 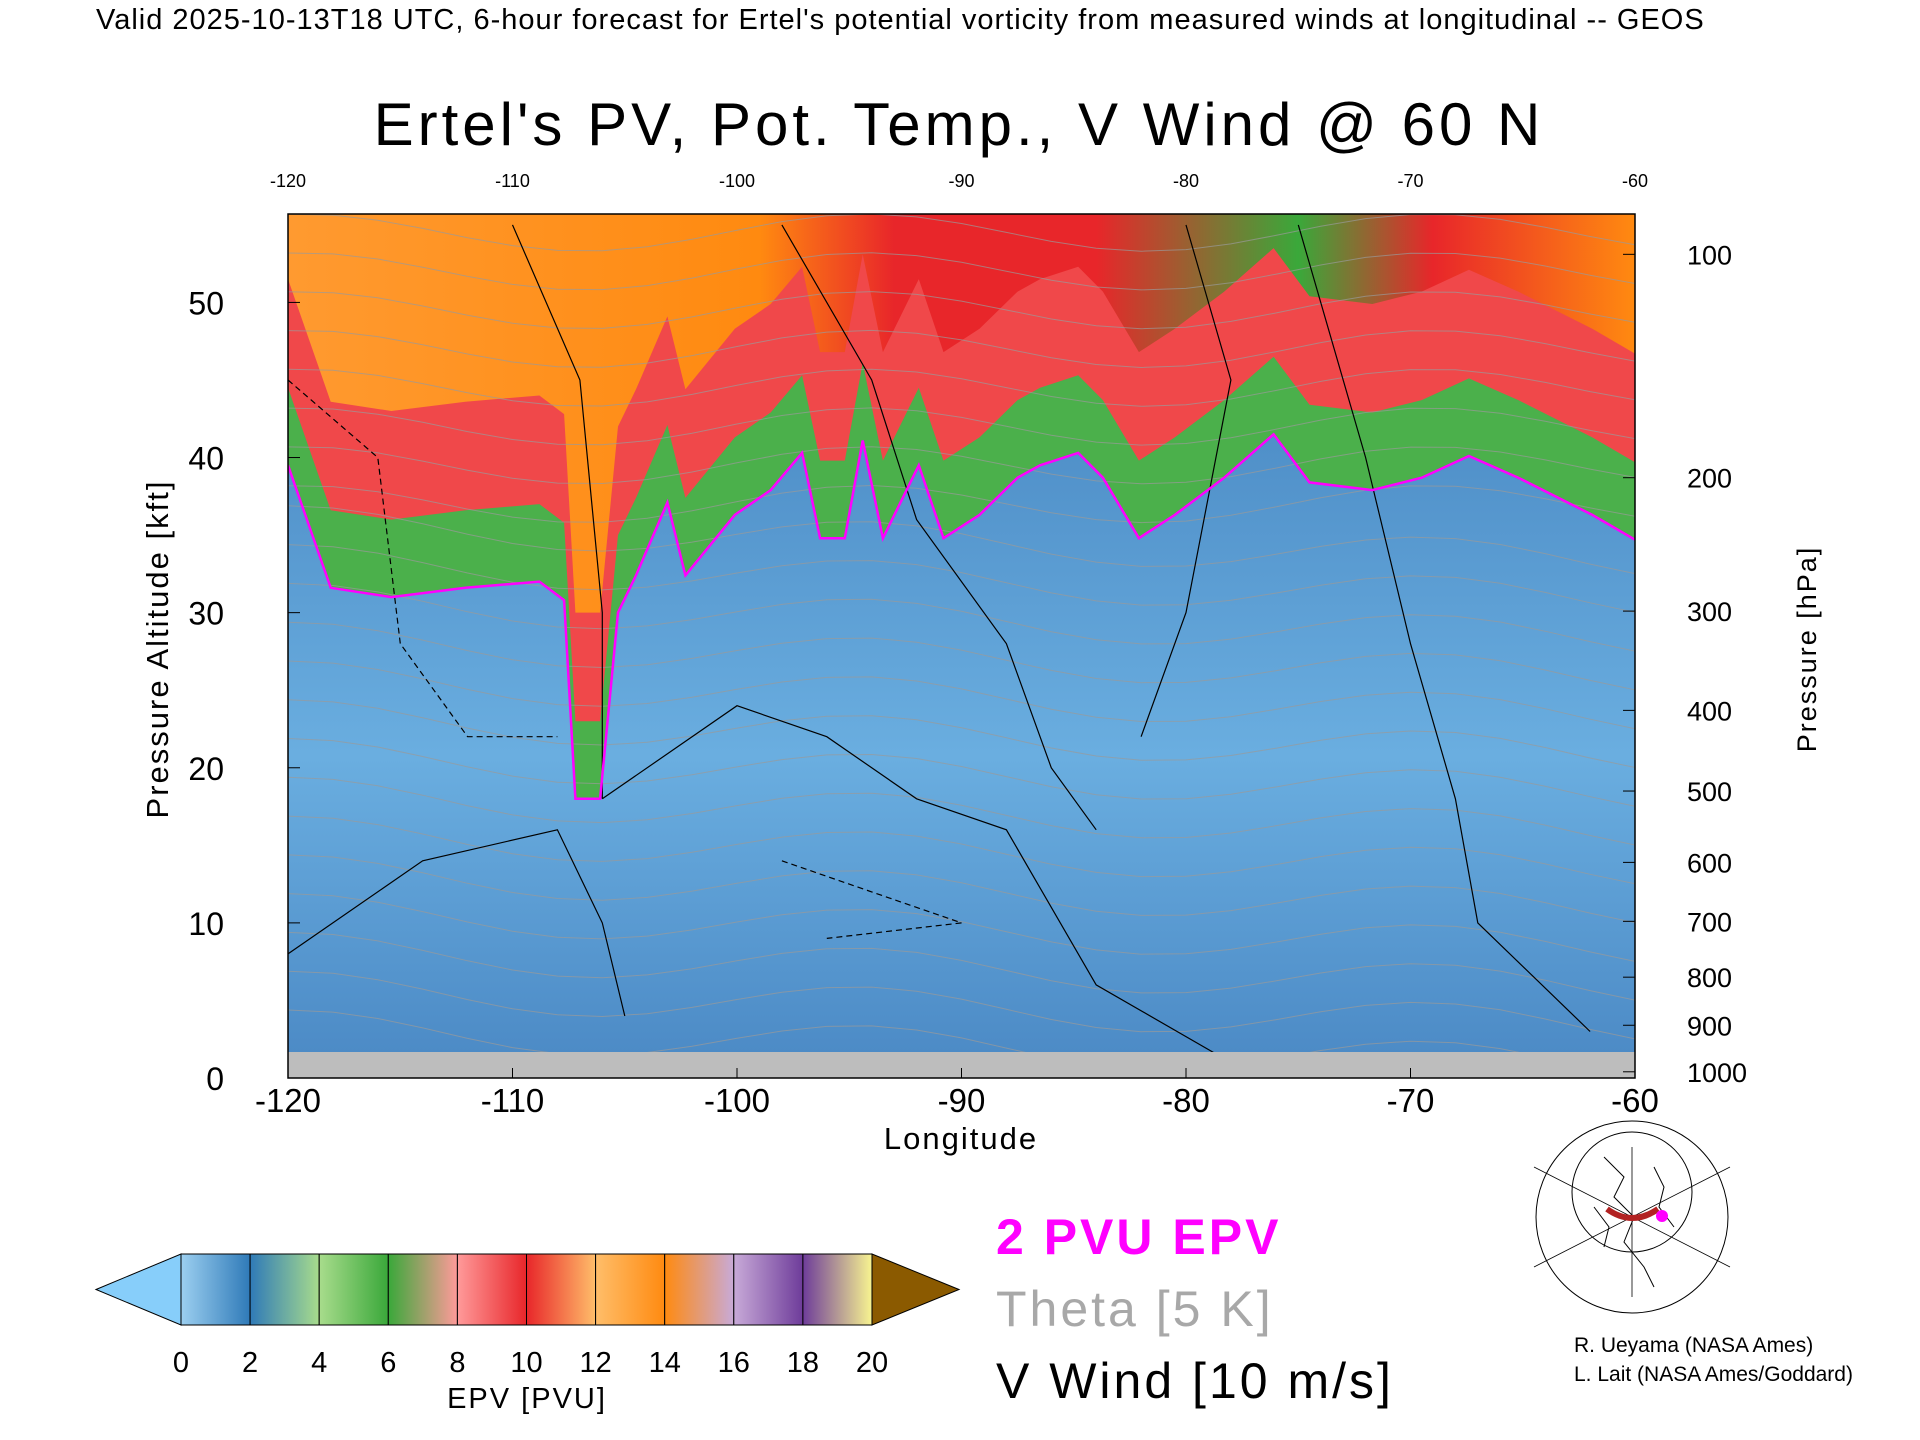 What do you see at coordinates (1709, 792) in the screenshot?
I see `pressure-tick-label: 500` at bounding box center [1709, 792].